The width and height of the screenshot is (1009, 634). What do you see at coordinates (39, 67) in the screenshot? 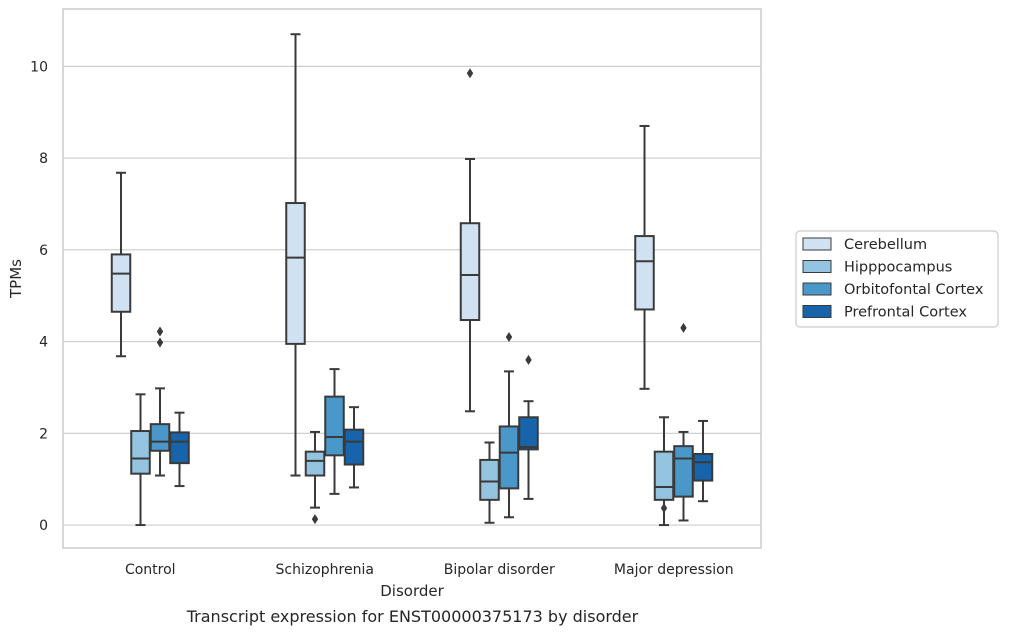
I see `y-tick-label: 10` at bounding box center [39, 67].